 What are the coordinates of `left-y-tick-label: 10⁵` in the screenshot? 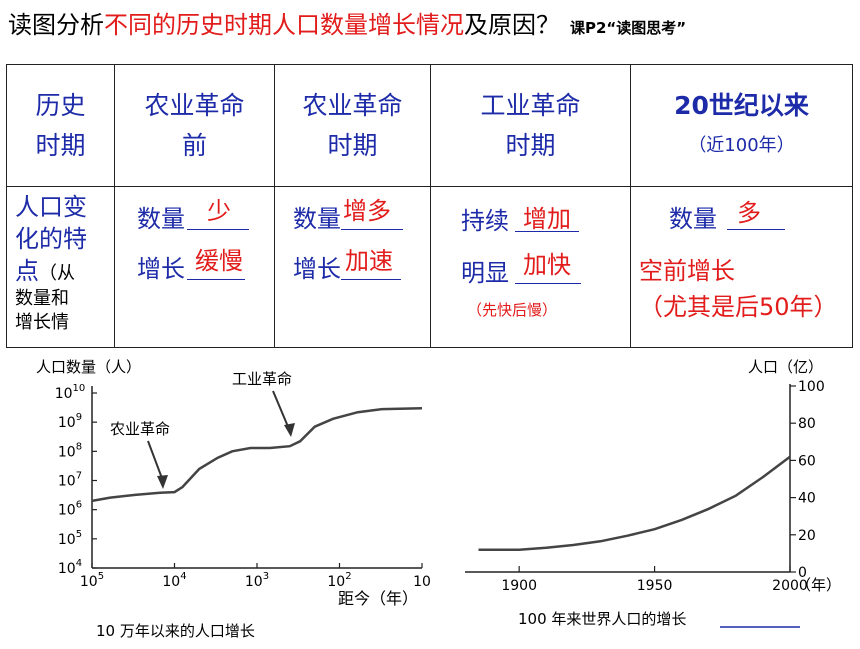 It's located at (70, 538).